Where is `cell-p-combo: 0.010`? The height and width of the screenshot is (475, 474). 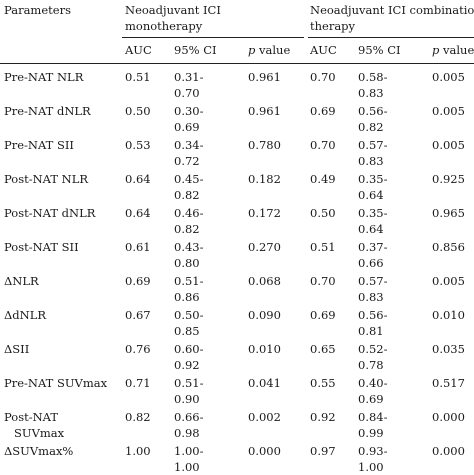
cell-p-combo: 0.010 is located at coordinates (448, 315).